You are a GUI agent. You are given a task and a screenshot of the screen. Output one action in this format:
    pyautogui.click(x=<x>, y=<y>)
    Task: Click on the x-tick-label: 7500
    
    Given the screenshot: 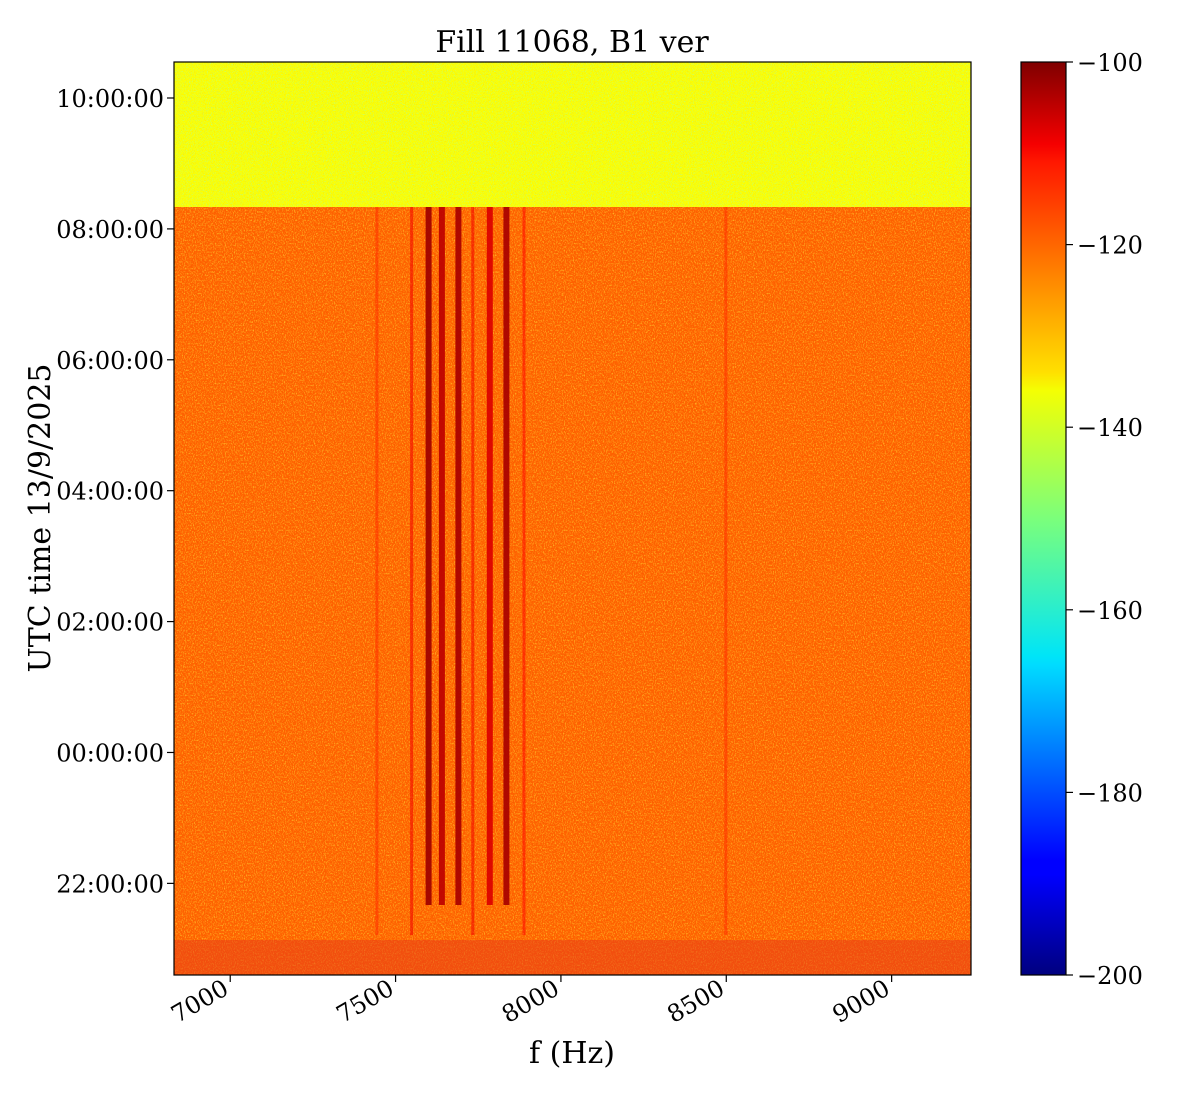 What is the action you would take?
    pyautogui.click(x=365, y=1001)
    